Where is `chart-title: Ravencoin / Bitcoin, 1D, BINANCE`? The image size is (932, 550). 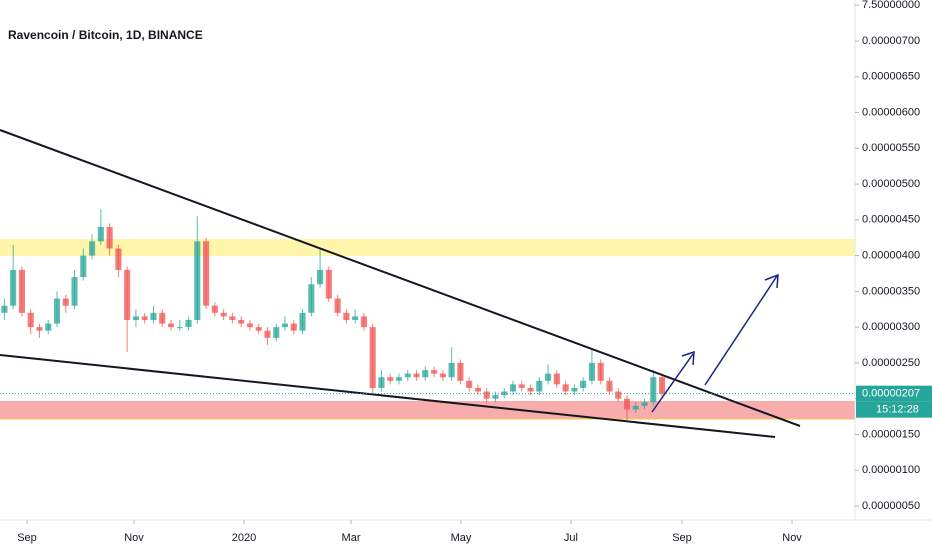 chart-title: Ravencoin / Bitcoin, 1D, BINANCE is located at coordinates (105, 35).